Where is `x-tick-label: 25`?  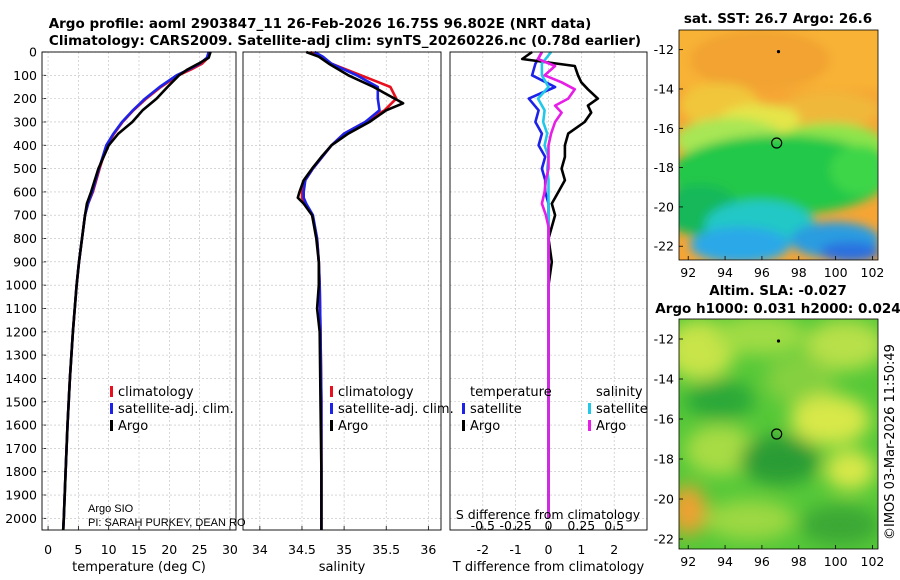 x-tick-label: 25 is located at coordinates (200, 549).